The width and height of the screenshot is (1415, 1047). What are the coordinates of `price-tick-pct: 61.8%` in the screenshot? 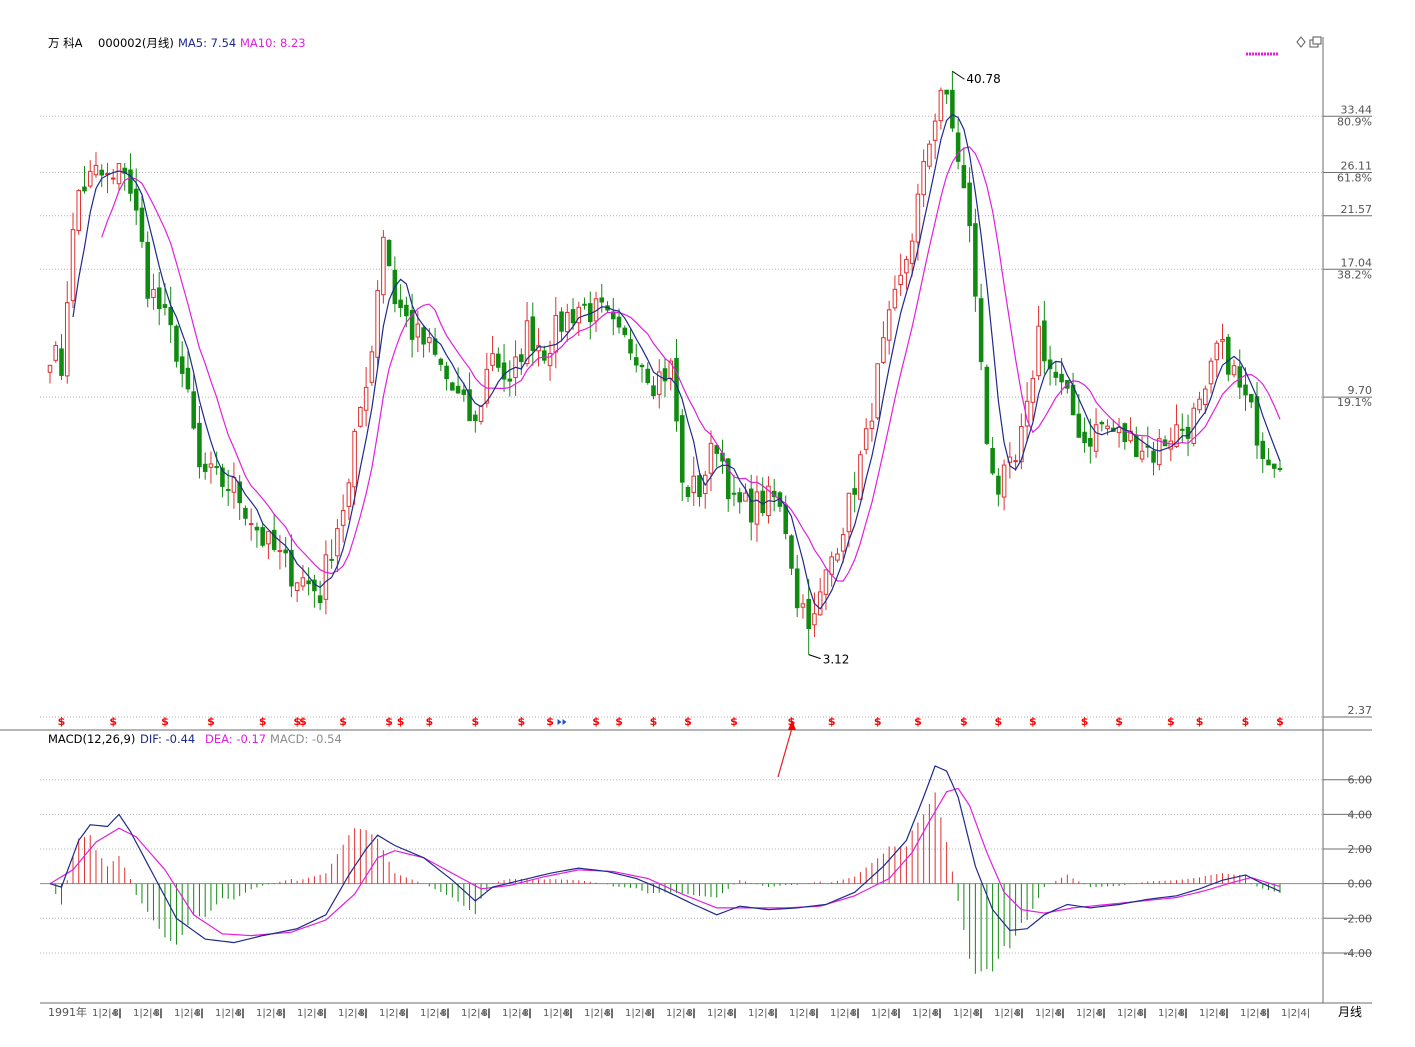 It's located at (1354, 177).